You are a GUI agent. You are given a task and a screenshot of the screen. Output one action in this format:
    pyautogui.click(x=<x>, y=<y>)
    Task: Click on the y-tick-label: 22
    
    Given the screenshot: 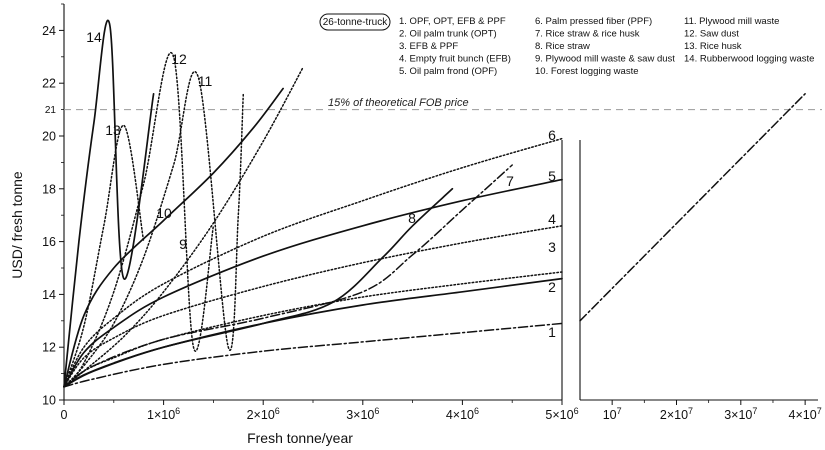 What is the action you would take?
    pyautogui.click(x=49, y=84)
    